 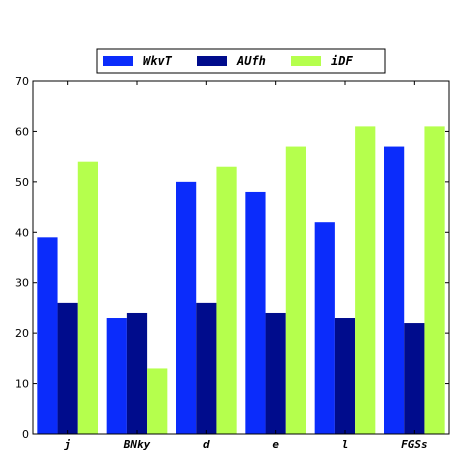 I want to click on y-tick-label: 60, so click(x=22, y=131).